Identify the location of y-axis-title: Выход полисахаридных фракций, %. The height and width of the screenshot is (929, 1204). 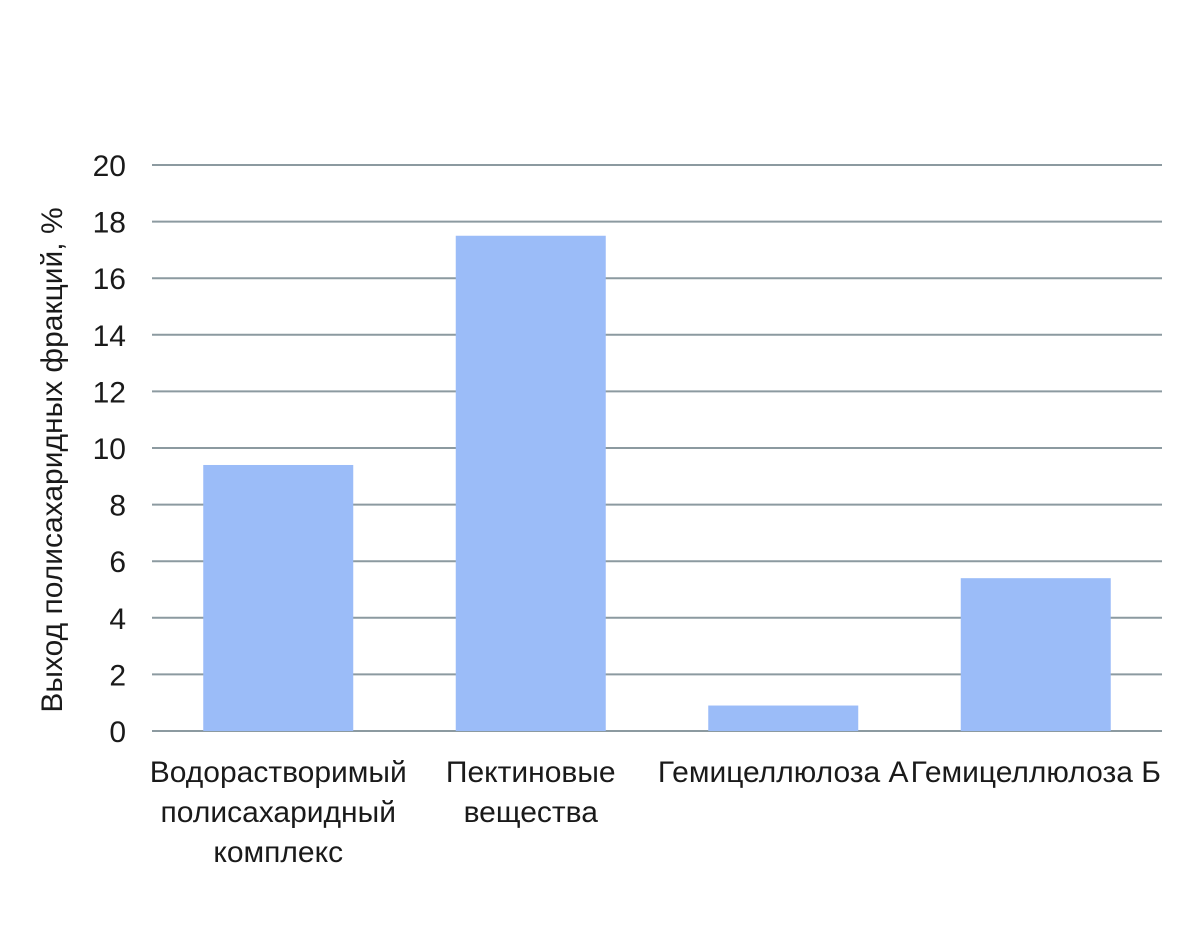
(52, 459).